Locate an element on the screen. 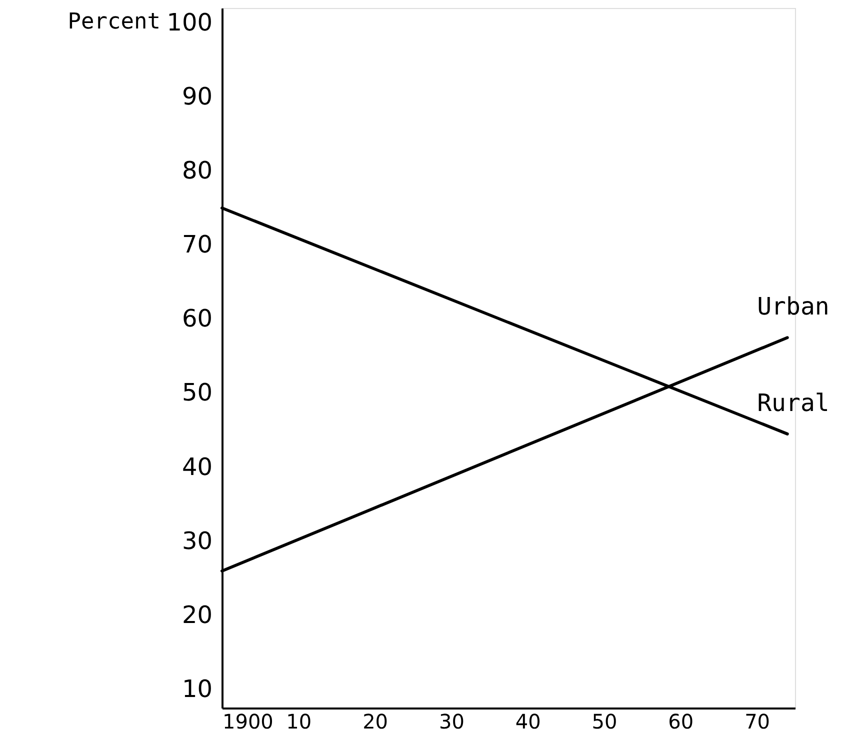 The image size is (843, 737). y-tick-label: 80 is located at coordinates (197, 170).